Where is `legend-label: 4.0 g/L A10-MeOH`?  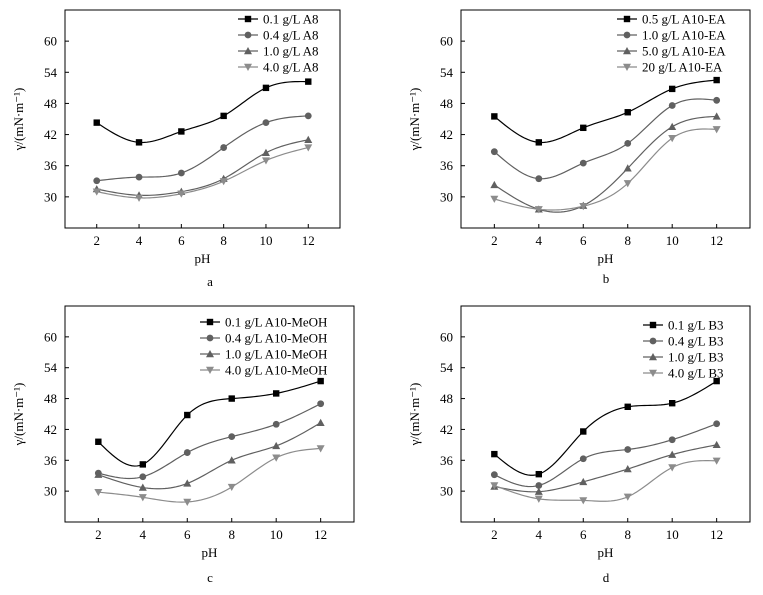 legend-label: 4.0 g/L A10-MeOH is located at coordinates (276, 370).